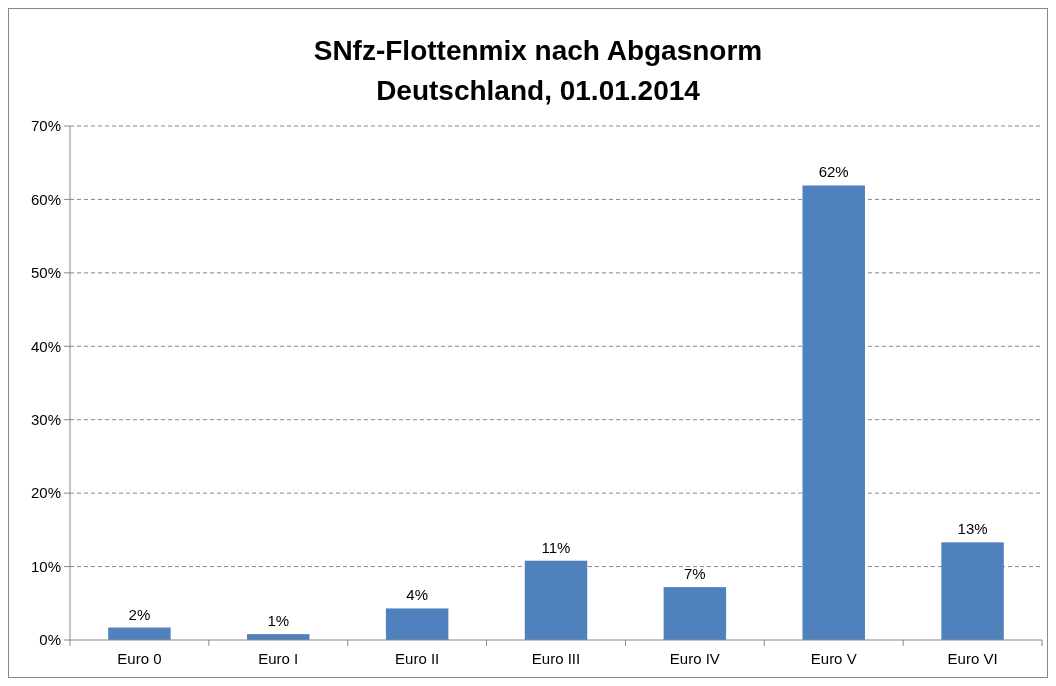  Describe the element at coordinates (45, 273) in the screenshot. I see `y-tick-label: 50%` at that location.